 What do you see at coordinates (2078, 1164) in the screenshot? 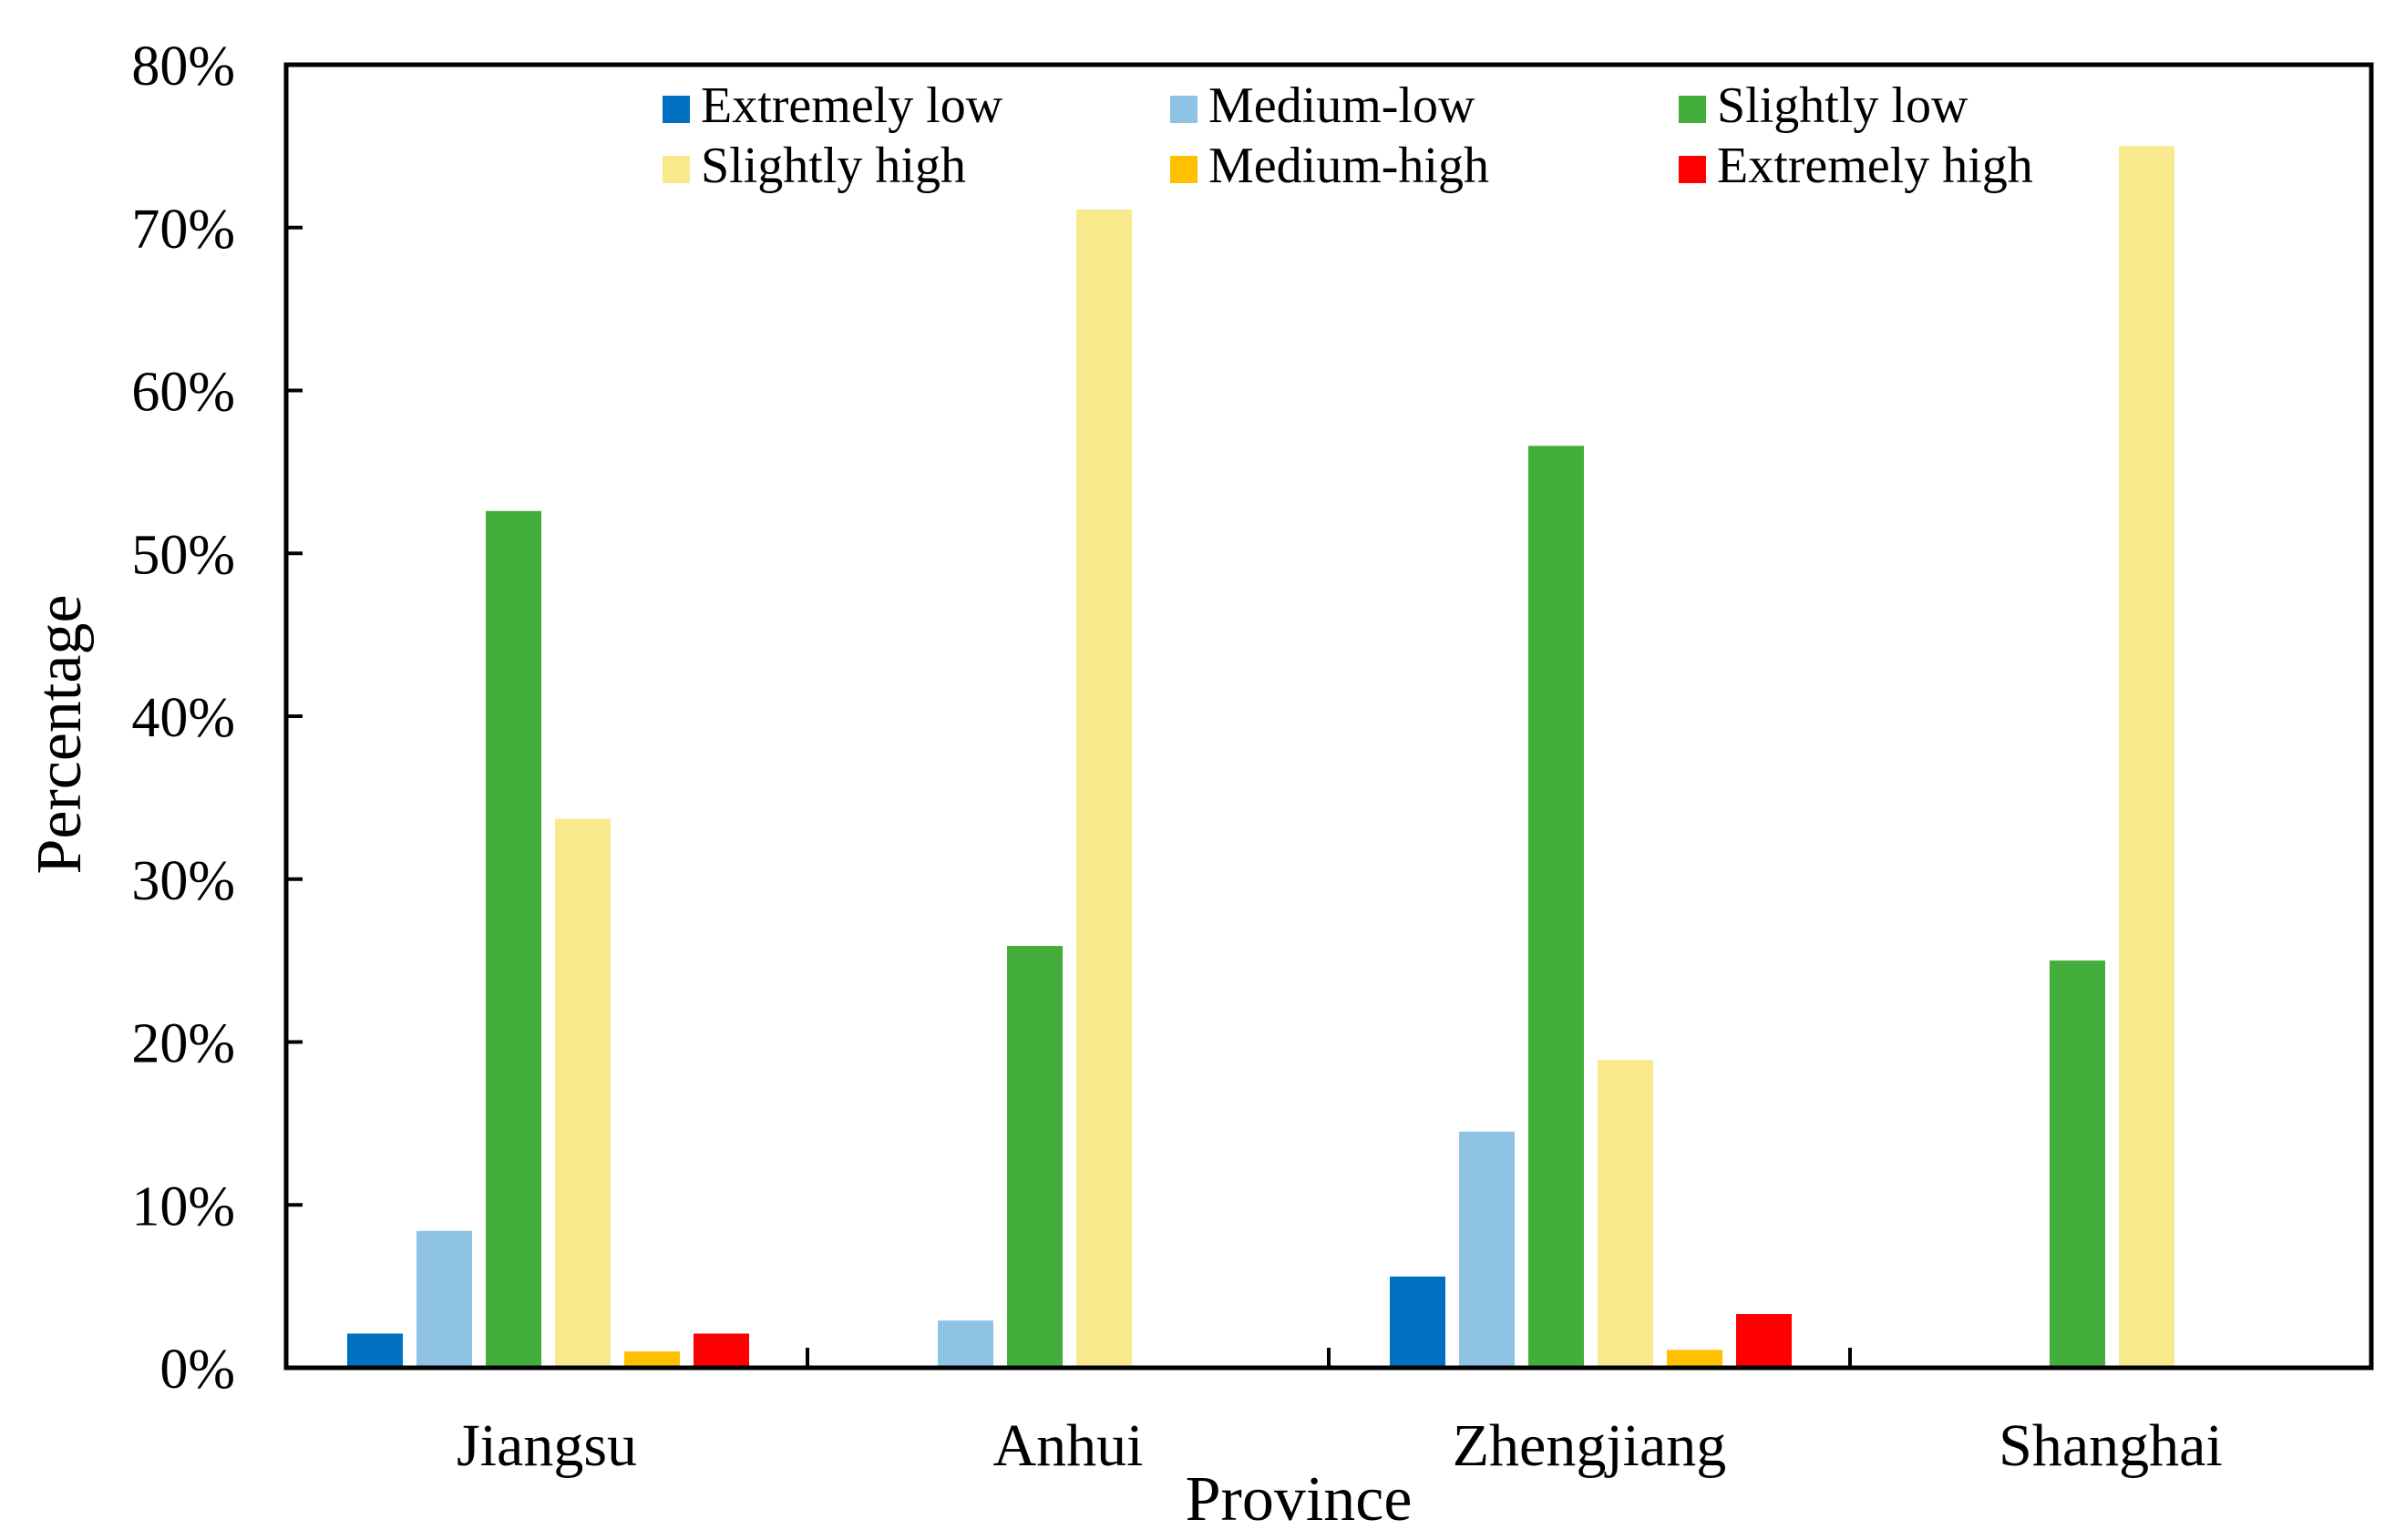
I see `bar-shanghai-slightly-low` at bounding box center [2078, 1164].